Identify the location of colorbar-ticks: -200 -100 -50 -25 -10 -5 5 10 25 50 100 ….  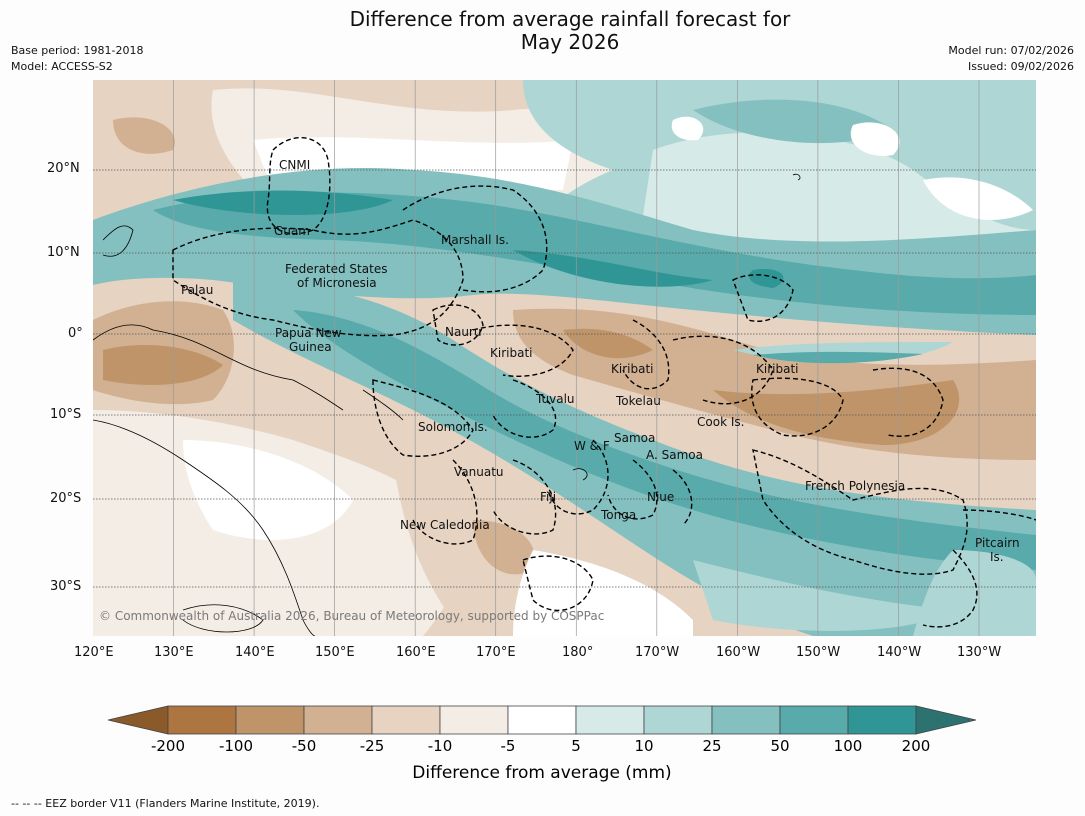
(540, 746).